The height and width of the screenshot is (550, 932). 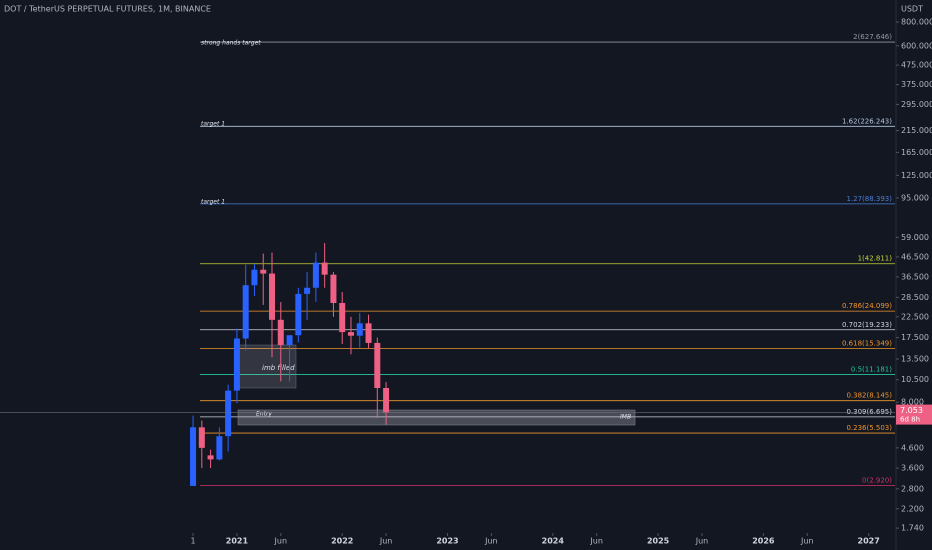 I want to click on y-tick-label: 375.000, so click(x=916, y=84).